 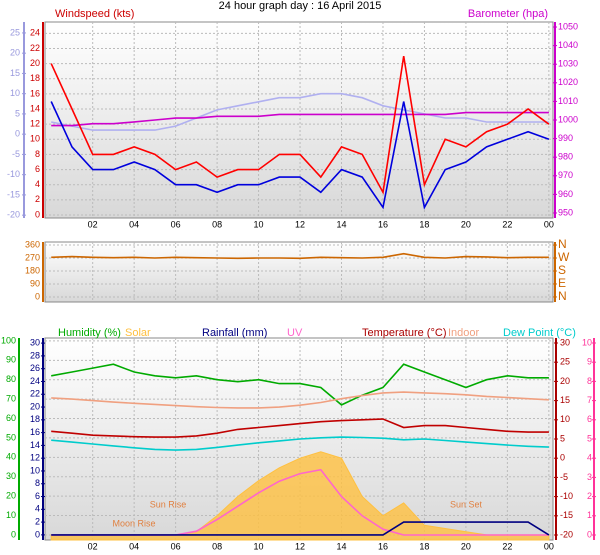 I want to click on axis-title: Temperature (°C), so click(x=404, y=333).